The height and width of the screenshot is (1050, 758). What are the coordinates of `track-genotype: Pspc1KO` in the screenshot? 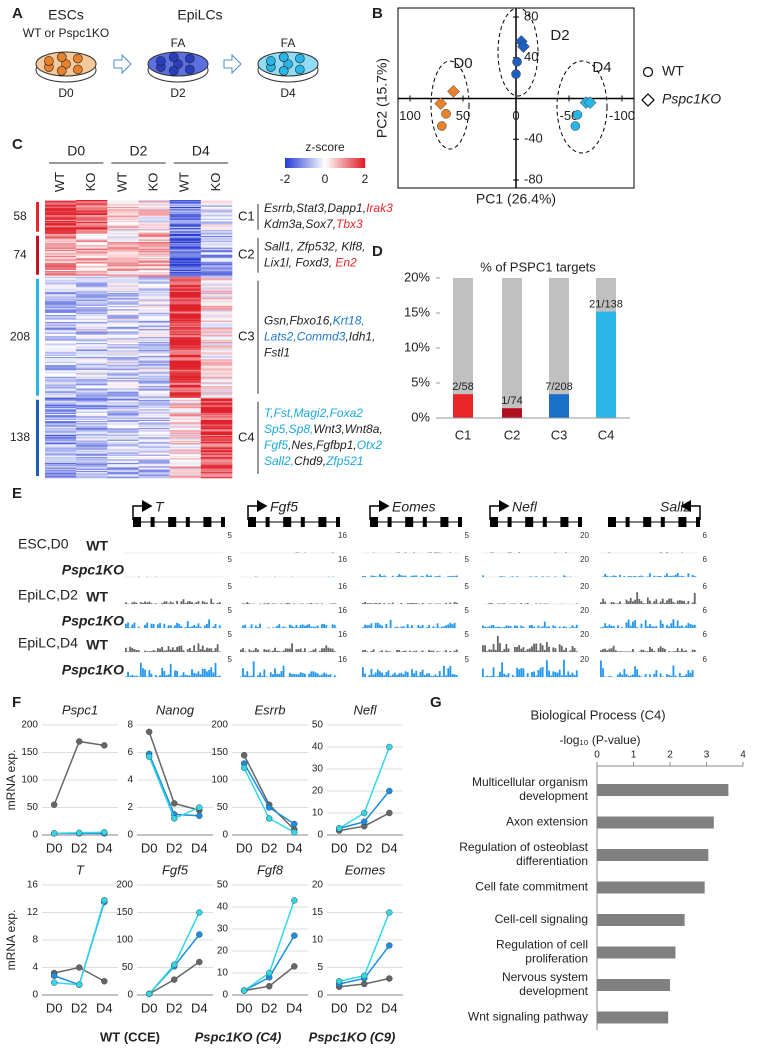 It's located at (93, 670).